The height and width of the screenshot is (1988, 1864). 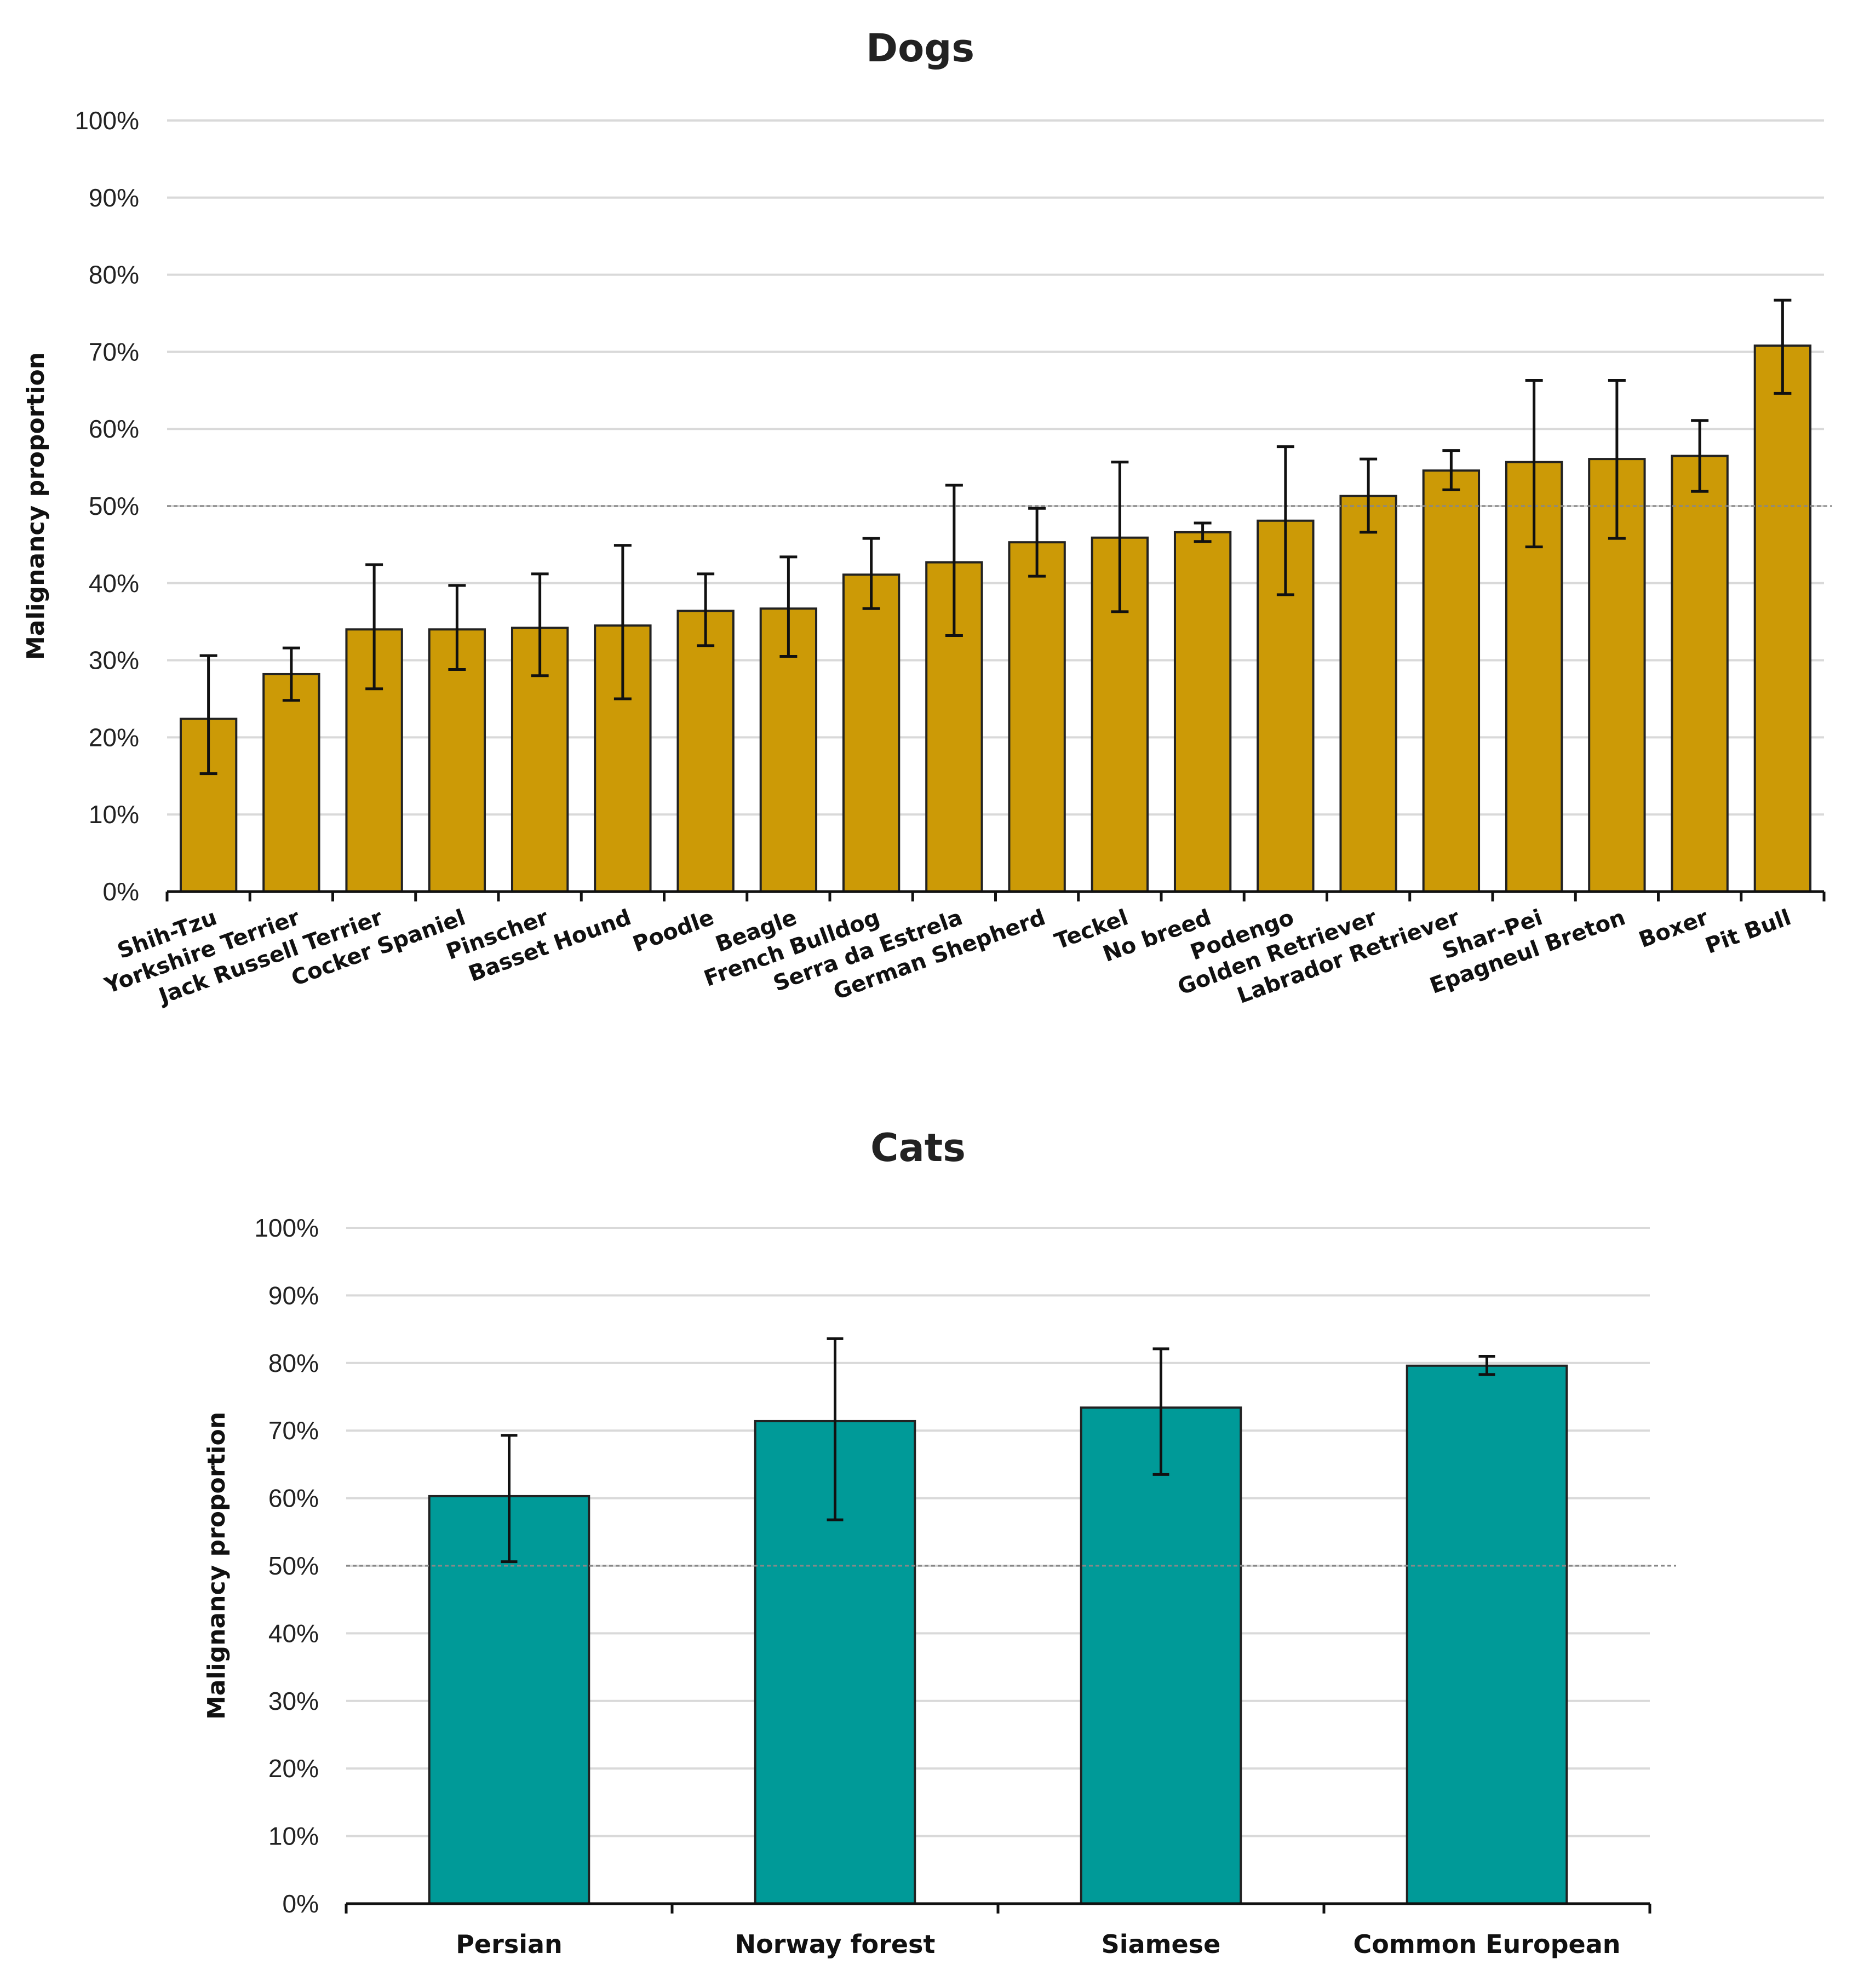 I want to click on bar-golden-retriever, so click(x=1368, y=694).